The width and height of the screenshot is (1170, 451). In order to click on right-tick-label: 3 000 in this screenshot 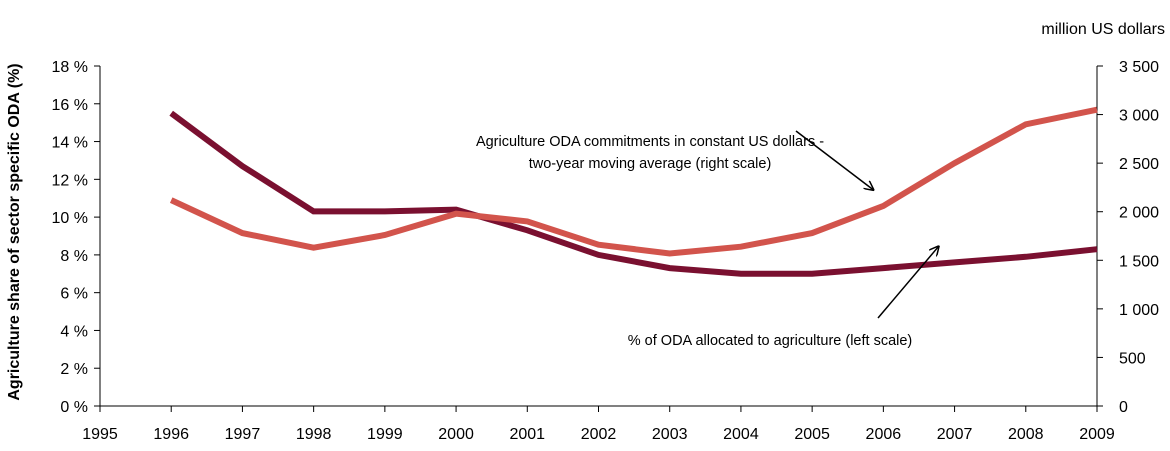, I will do `click(1139, 116)`.